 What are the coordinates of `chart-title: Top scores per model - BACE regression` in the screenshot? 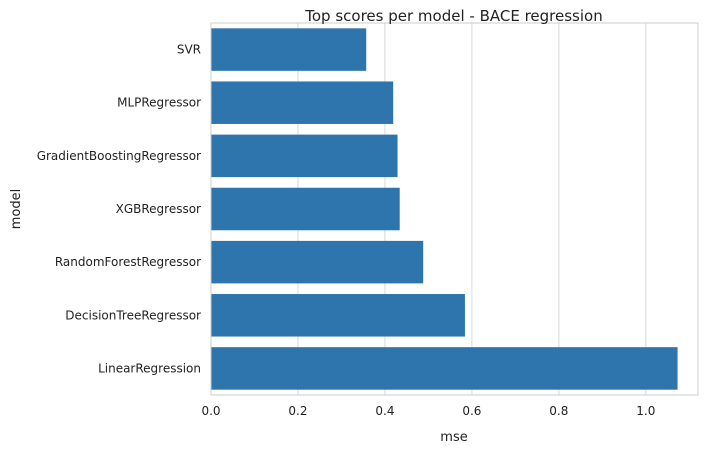 It's located at (453, 16).